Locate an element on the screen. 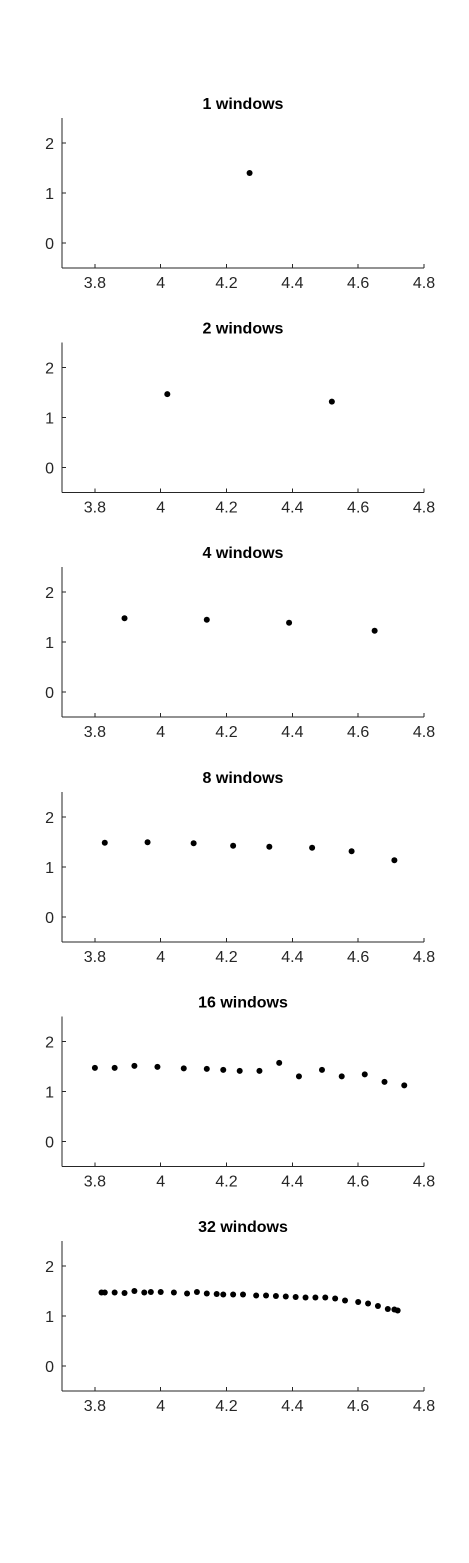 This screenshot has width=469, height=1563. subplot-1: 1 windows 3.8 4 4.2 4.4 4.6 4.8 0 1 2 is located at coordinates (240, 194).